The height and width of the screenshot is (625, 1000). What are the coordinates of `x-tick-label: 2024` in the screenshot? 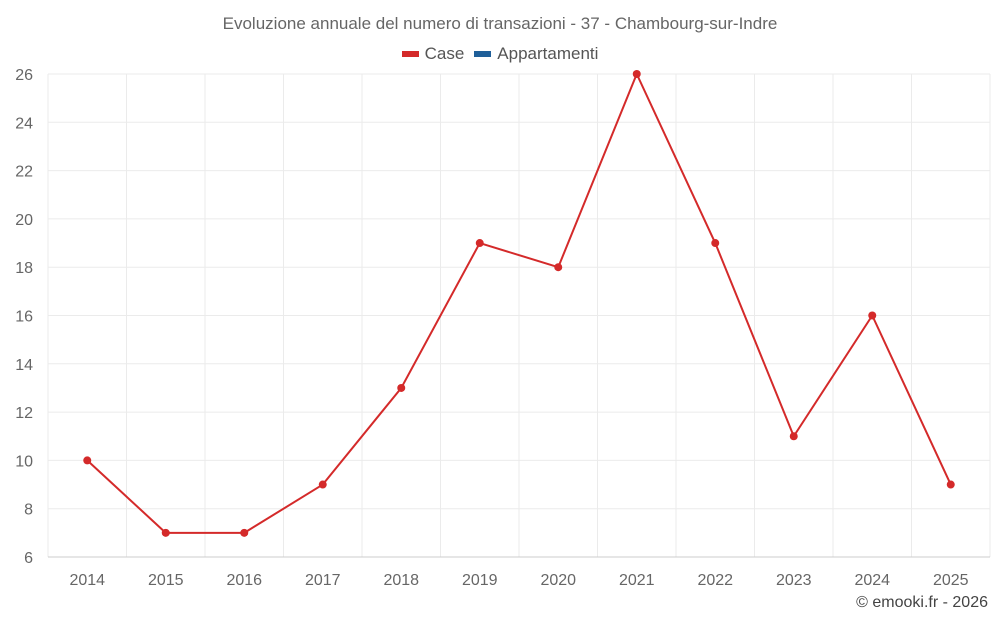 It's located at (872, 580).